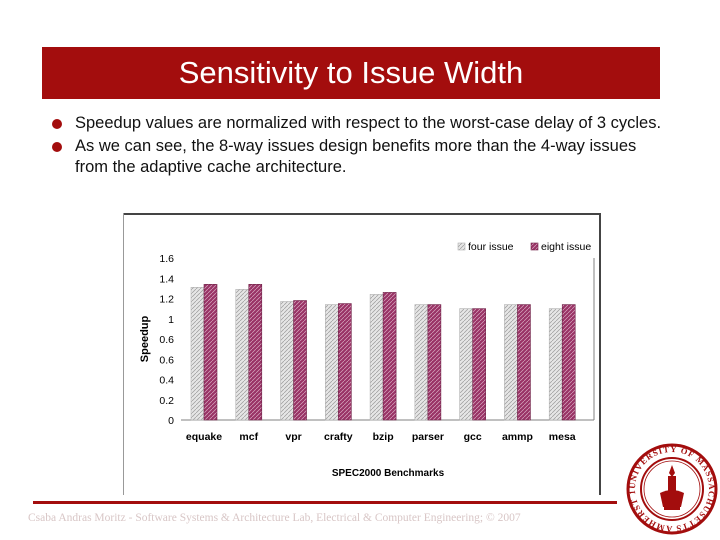 This screenshot has height=540, width=720. I want to click on x-tick-label: mcf, so click(248, 437).